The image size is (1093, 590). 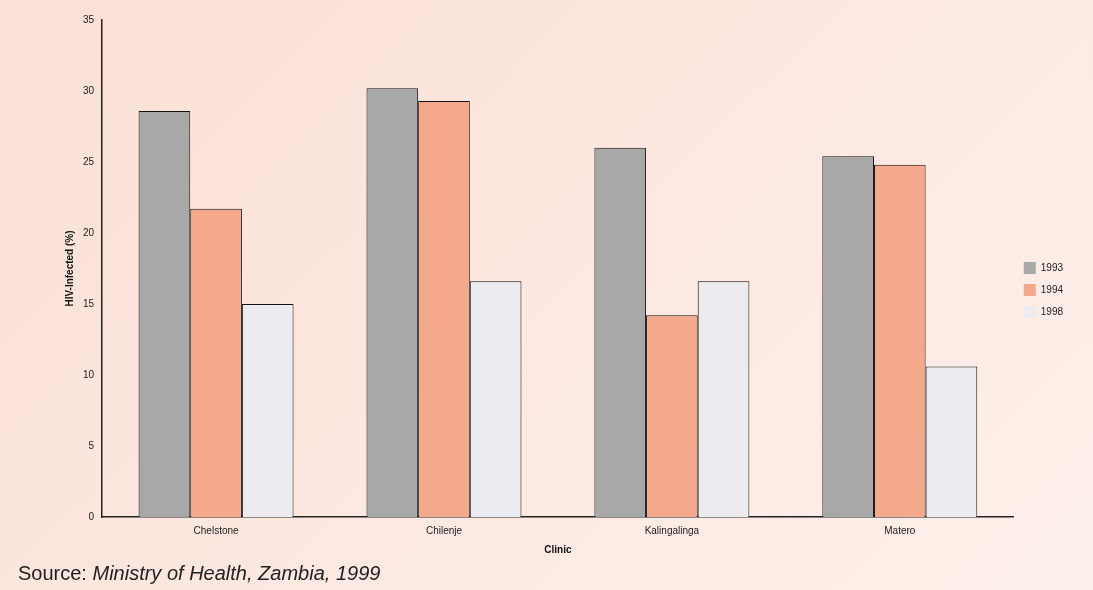 I want to click on y-tick-label: 5, so click(x=91, y=445).